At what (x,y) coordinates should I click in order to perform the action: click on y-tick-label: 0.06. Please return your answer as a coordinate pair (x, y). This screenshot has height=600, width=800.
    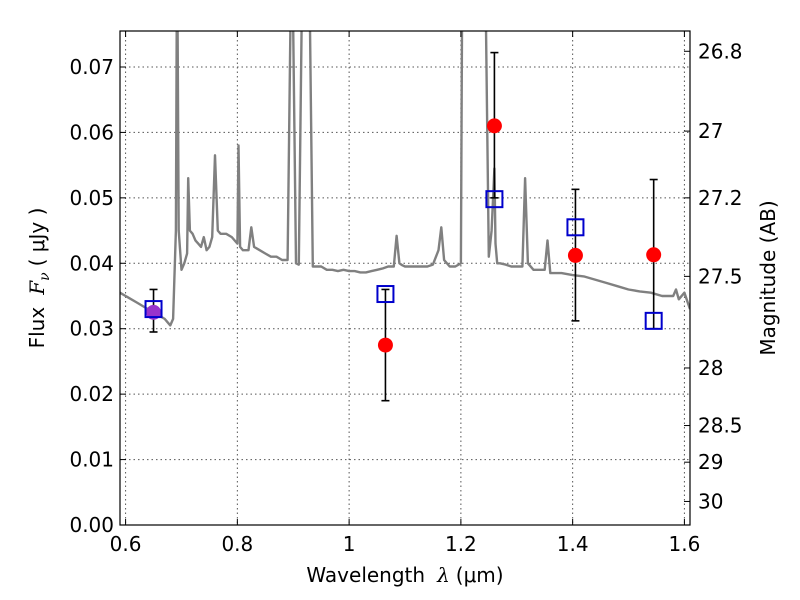
    Looking at the image, I should click on (91, 132).